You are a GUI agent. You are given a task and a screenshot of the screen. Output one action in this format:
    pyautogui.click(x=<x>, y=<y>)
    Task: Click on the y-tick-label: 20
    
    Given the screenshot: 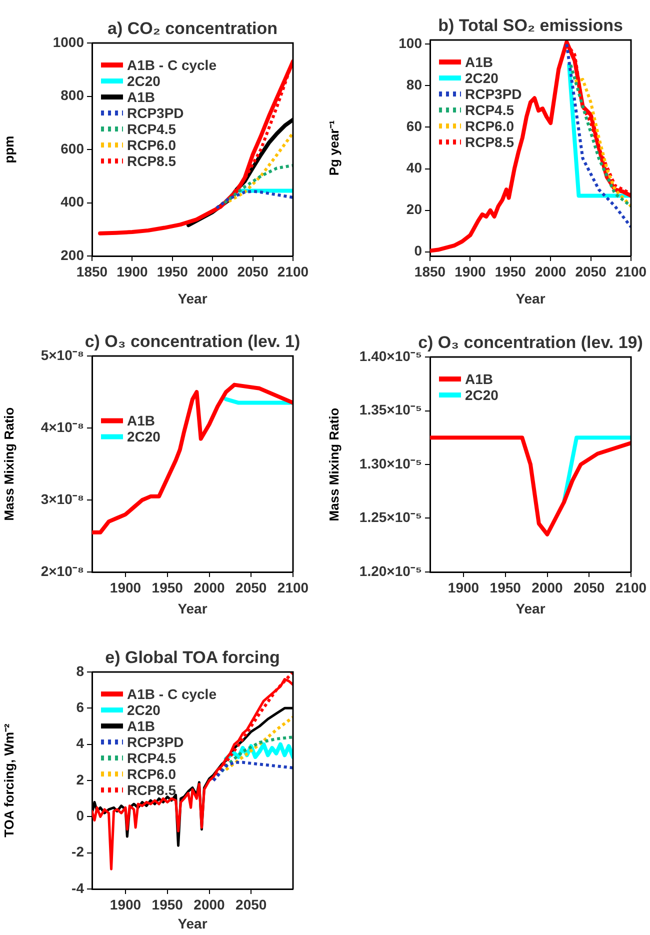 What is the action you would take?
    pyautogui.click(x=414, y=209)
    